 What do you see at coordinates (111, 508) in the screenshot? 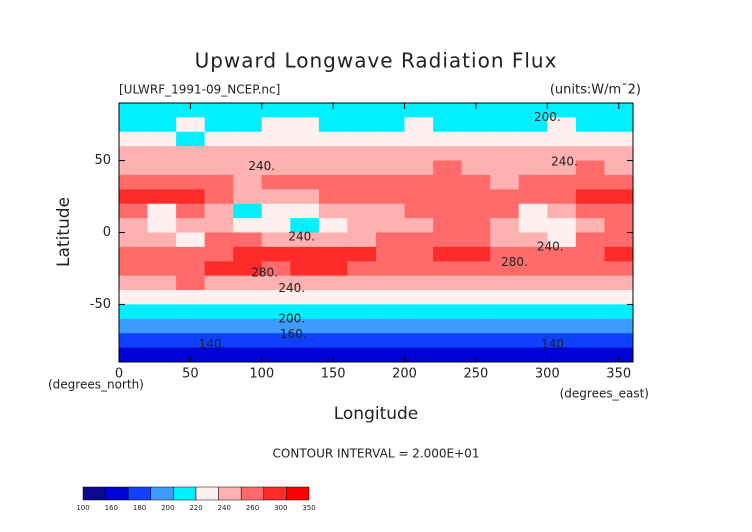
I see `colorbar-label: 160` at bounding box center [111, 508].